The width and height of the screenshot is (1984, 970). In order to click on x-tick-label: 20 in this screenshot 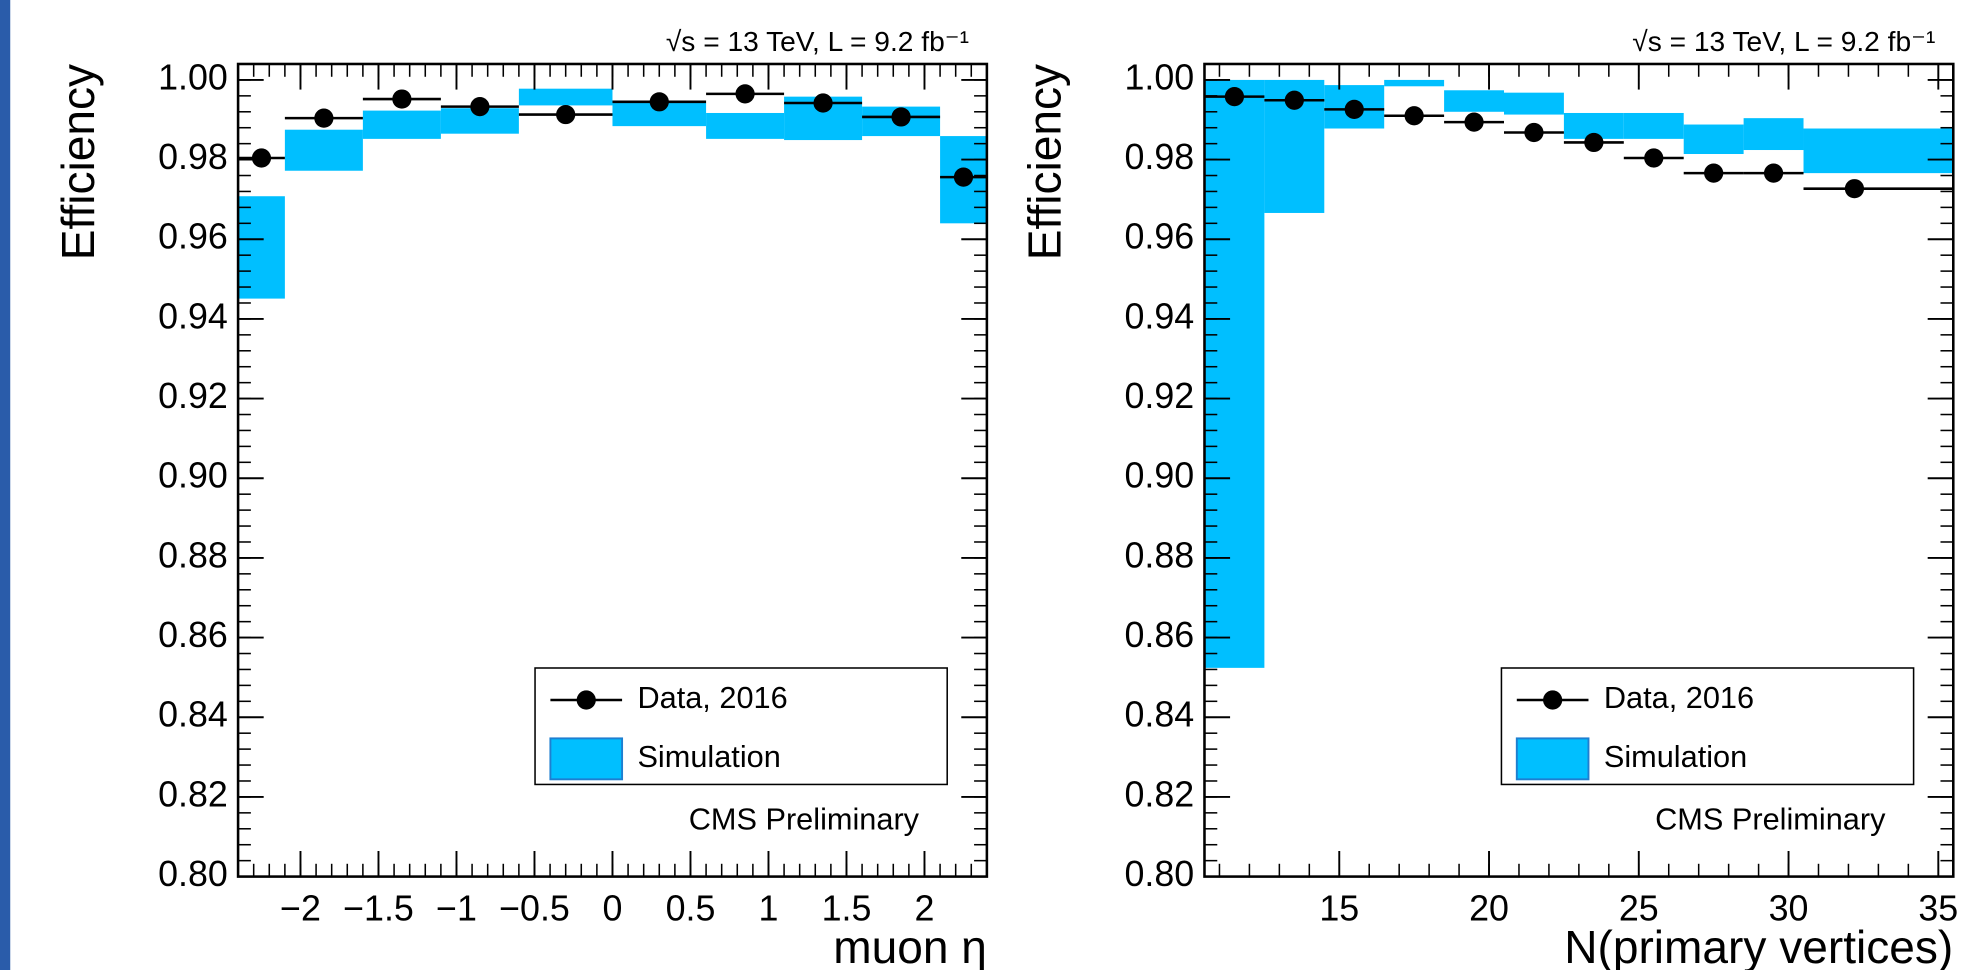, I will do `click(1489, 909)`.